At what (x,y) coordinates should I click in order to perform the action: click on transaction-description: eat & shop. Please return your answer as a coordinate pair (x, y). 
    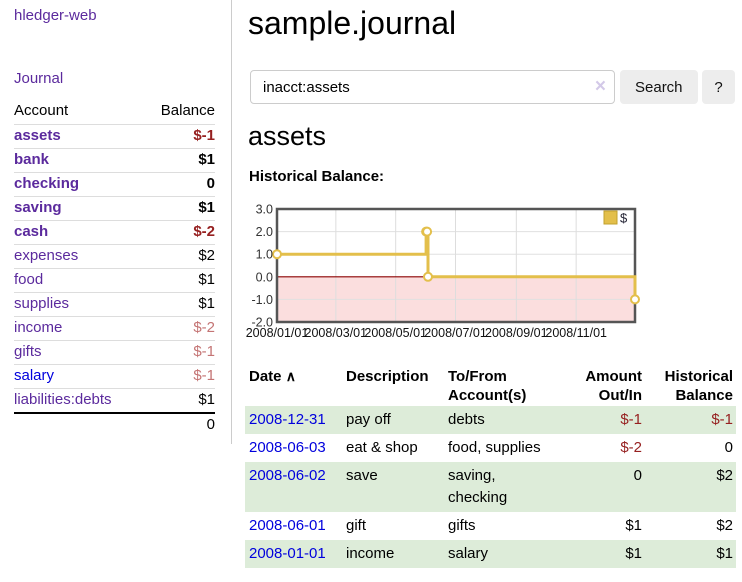
    Looking at the image, I should click on (382, 447).